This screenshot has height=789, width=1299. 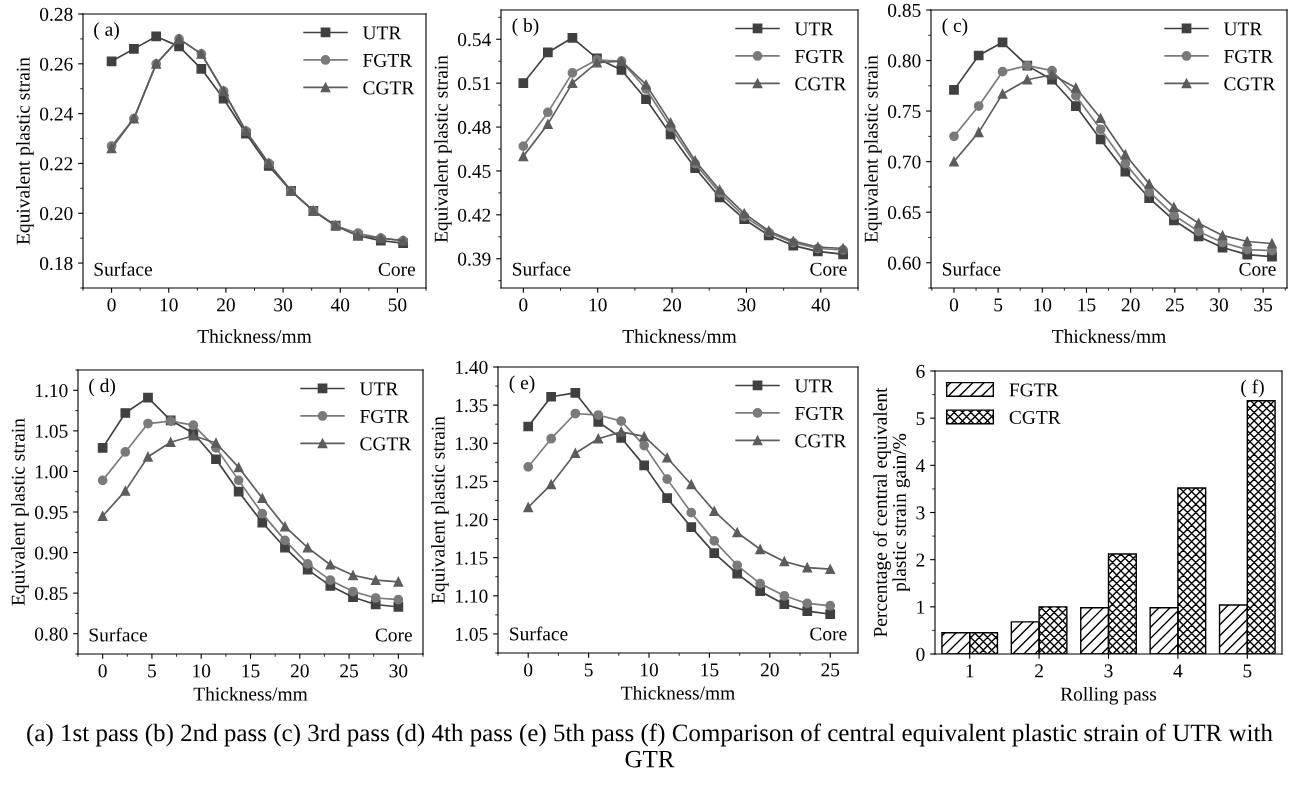 What do you see at coordinates (904, 162) in the screenshot?
I see `y-tick-label: 0.70` at bounding box center [904, 162].